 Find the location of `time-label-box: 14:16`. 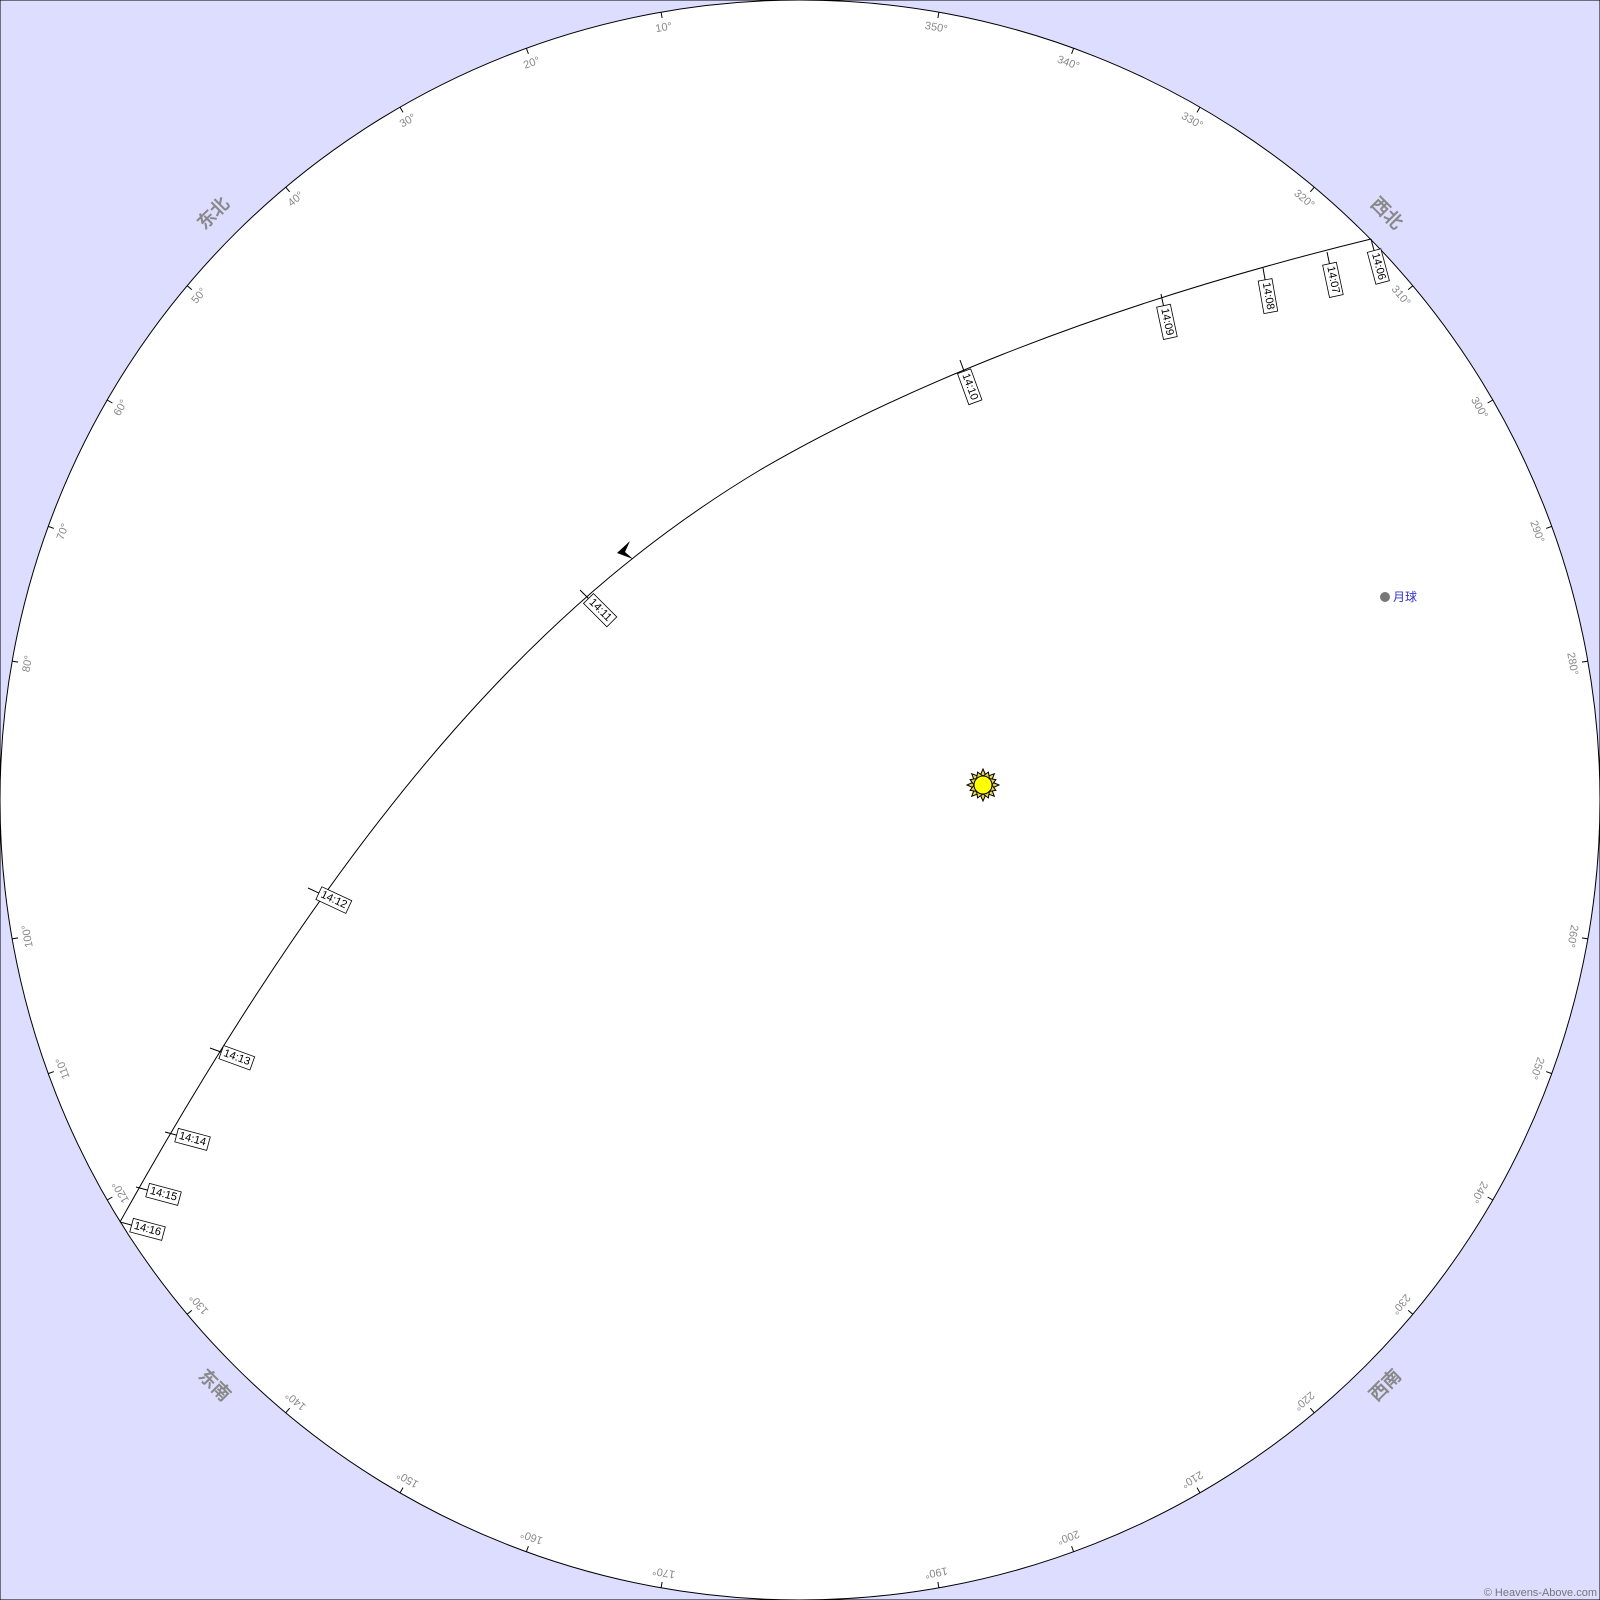

time-label-box: 14:16 is located at coordinates (147, 1229).